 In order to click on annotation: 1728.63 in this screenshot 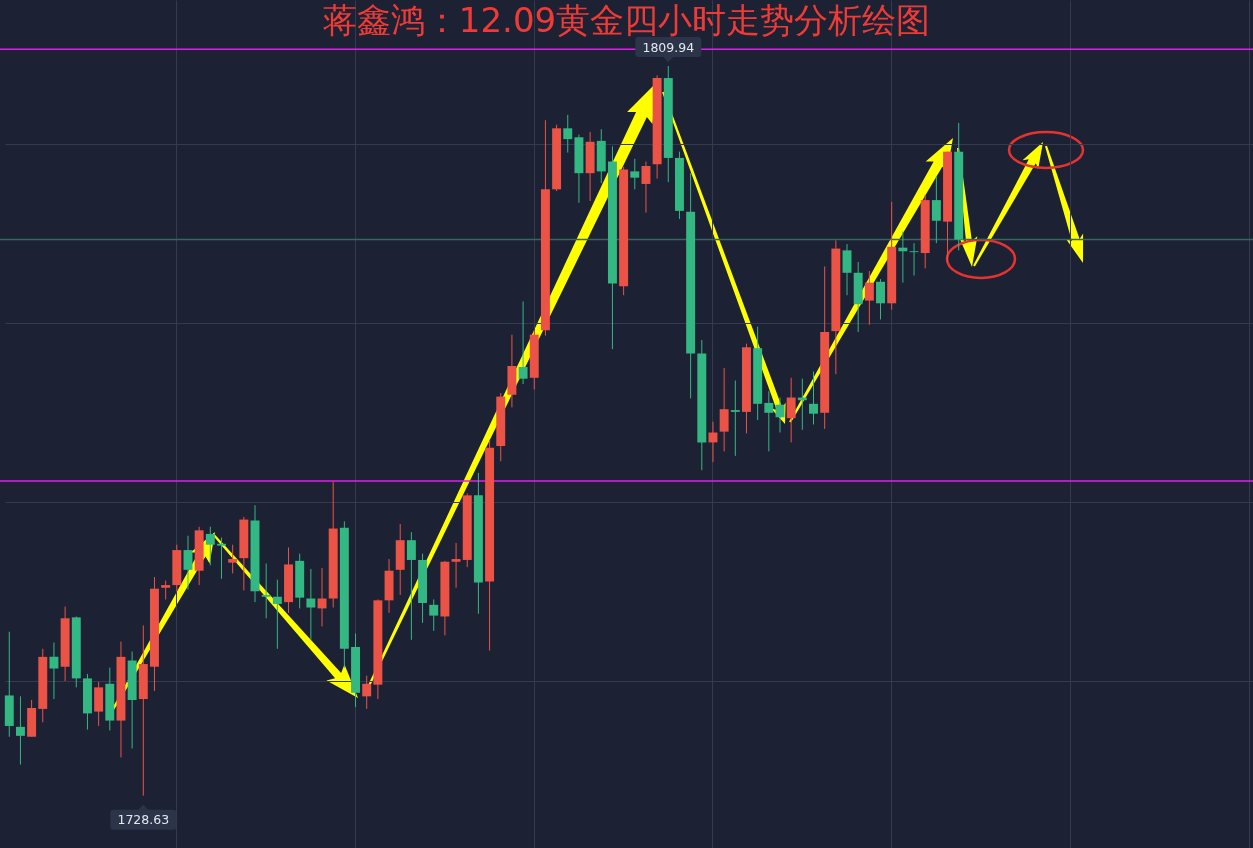, I will do `click(143, 820)`.